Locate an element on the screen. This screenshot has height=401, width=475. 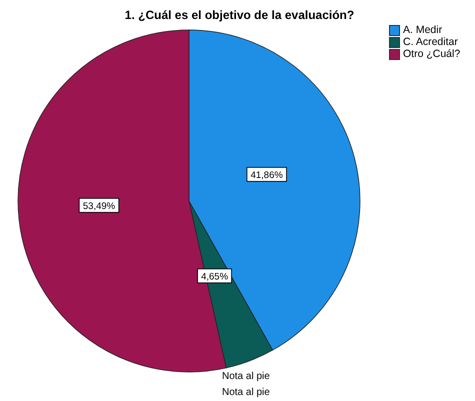
legend-label: C. Acreditar is located at coordinates (430, 42).